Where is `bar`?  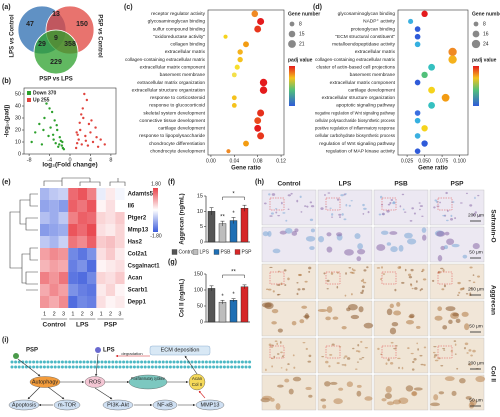
bar is located at coordinates (211, 305).